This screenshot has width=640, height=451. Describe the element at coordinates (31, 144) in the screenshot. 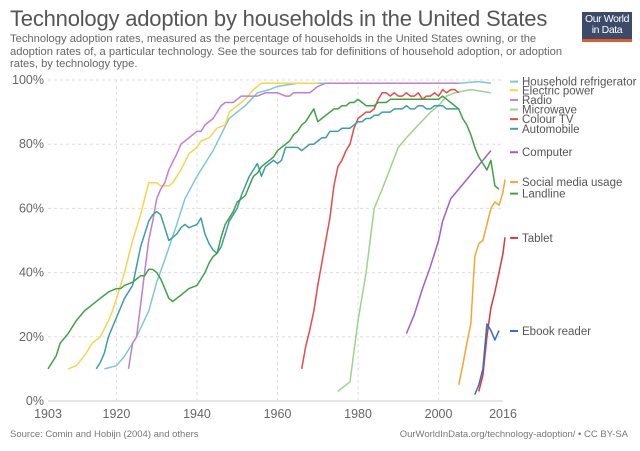

I see `y-tick-label: 80%` at that location.